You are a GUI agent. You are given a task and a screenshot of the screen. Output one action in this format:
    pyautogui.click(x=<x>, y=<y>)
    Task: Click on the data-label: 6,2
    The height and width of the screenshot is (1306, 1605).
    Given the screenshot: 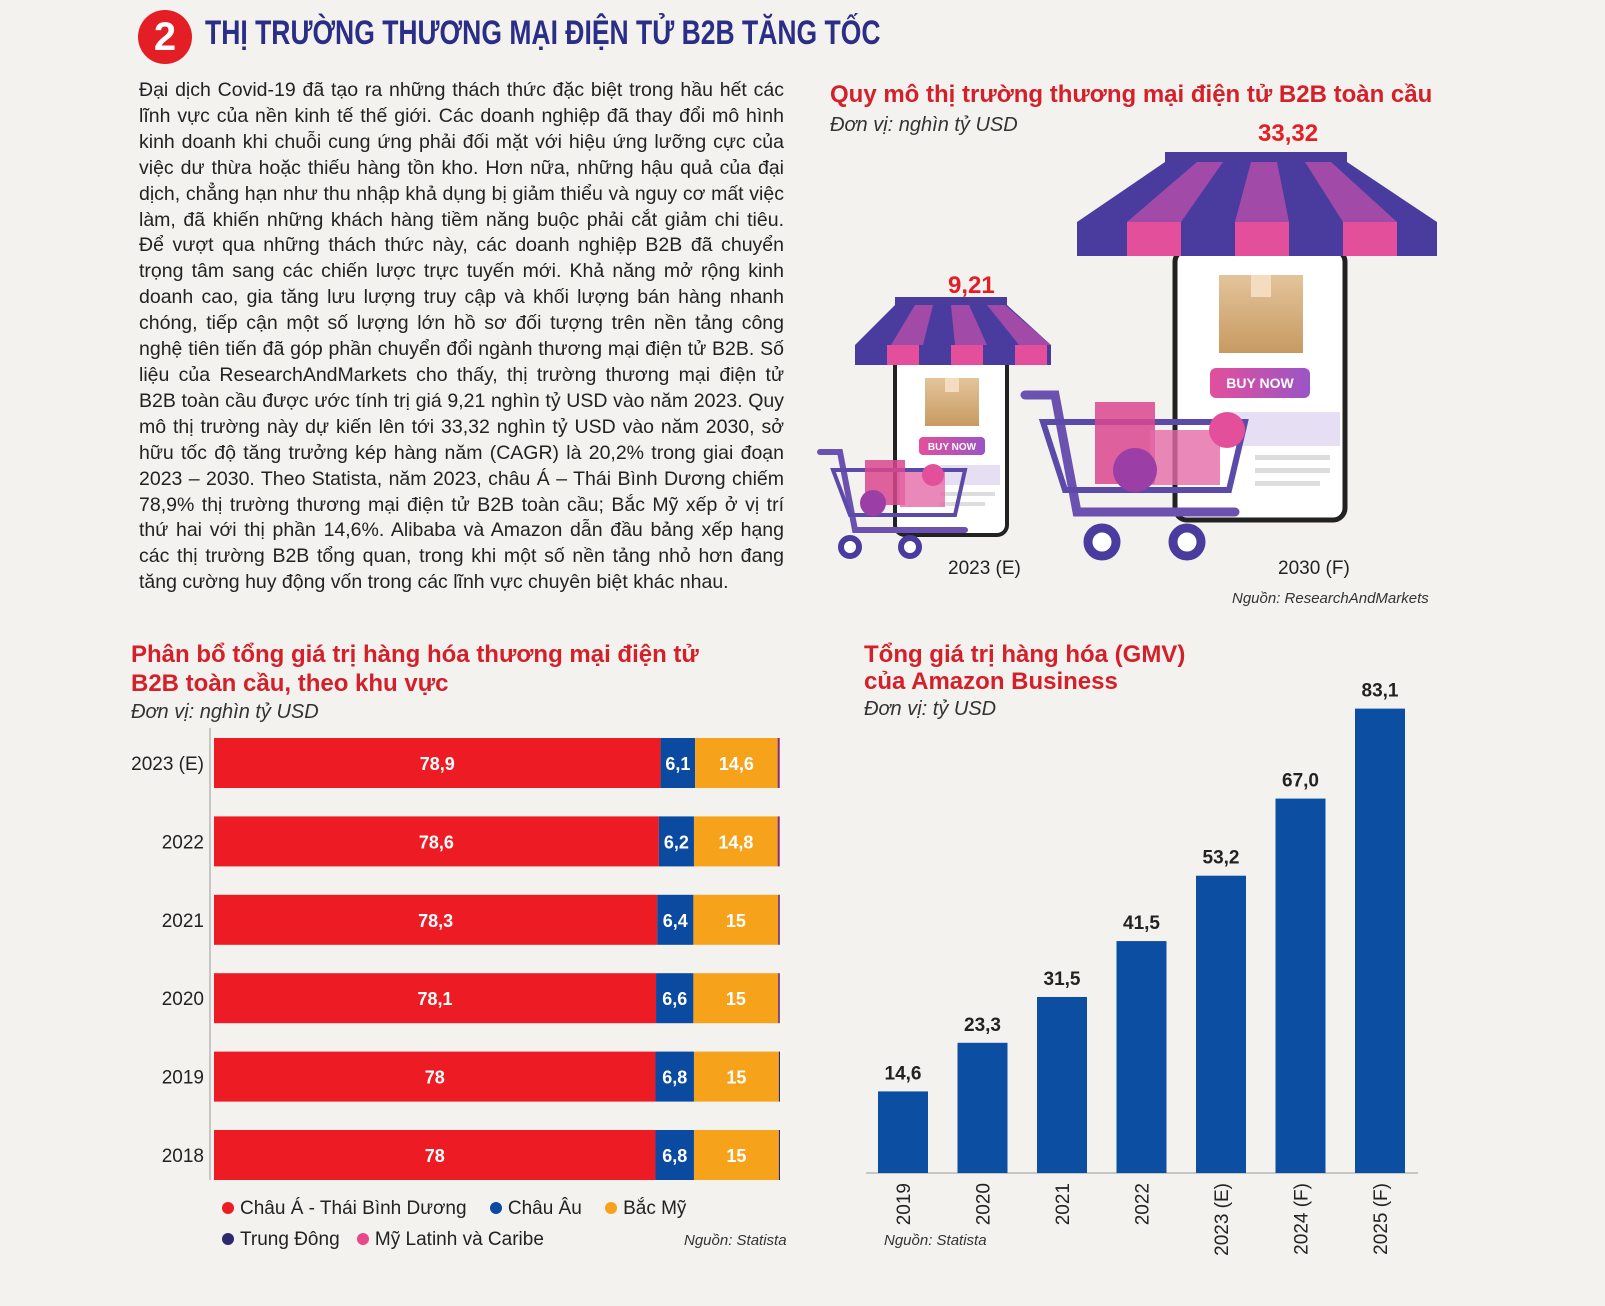 What is the action you would take?
    pyautogui.click(x=676, y=842)
    